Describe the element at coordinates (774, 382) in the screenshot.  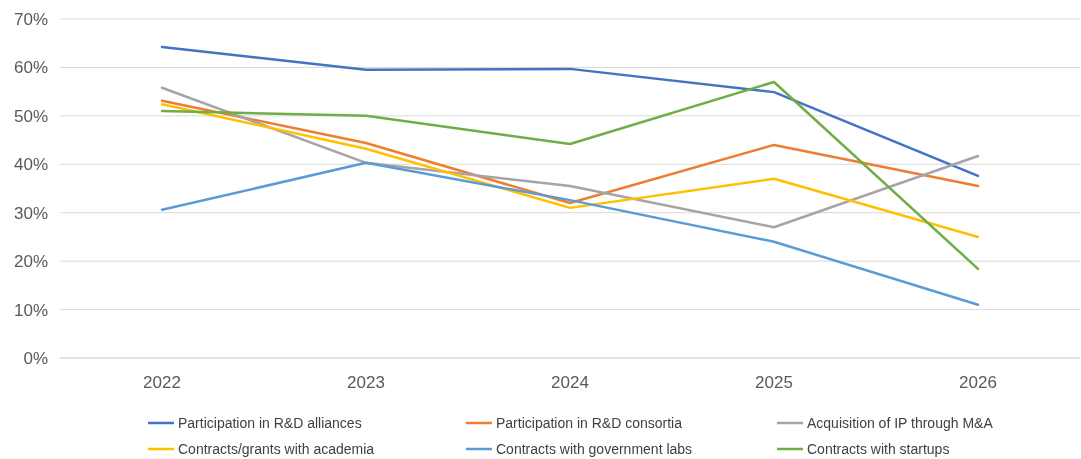
I see `x-tick-label: 2025` at that location.